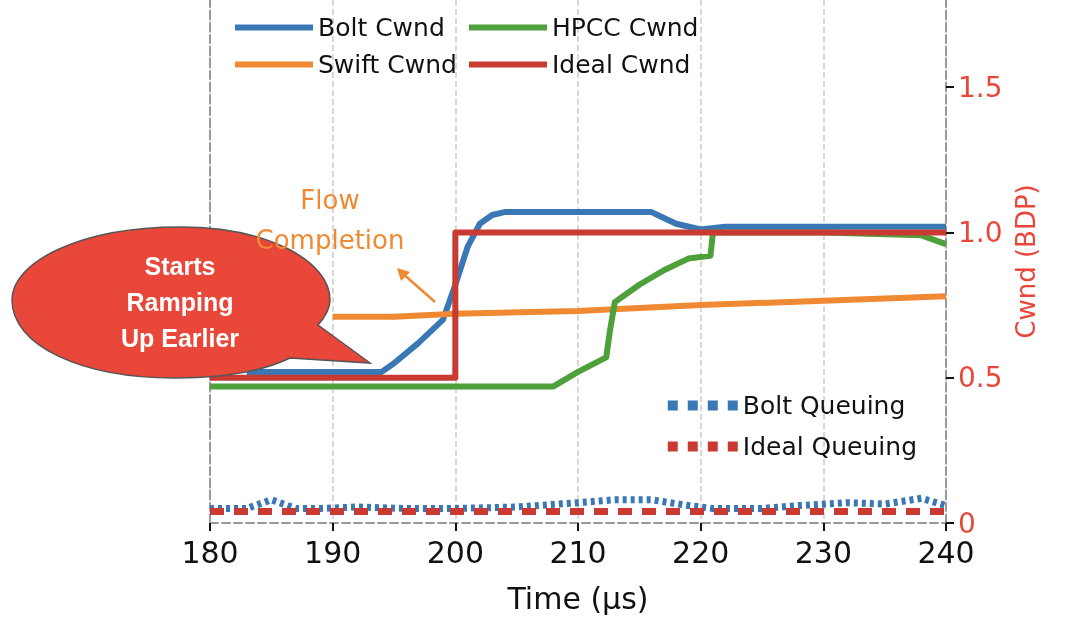 This screenshot has width=1067, height=622. Describe the element at coordinates (180, 302) in the screenshot. I see `annotation: Starts Ramping Up Earlier` at that location.